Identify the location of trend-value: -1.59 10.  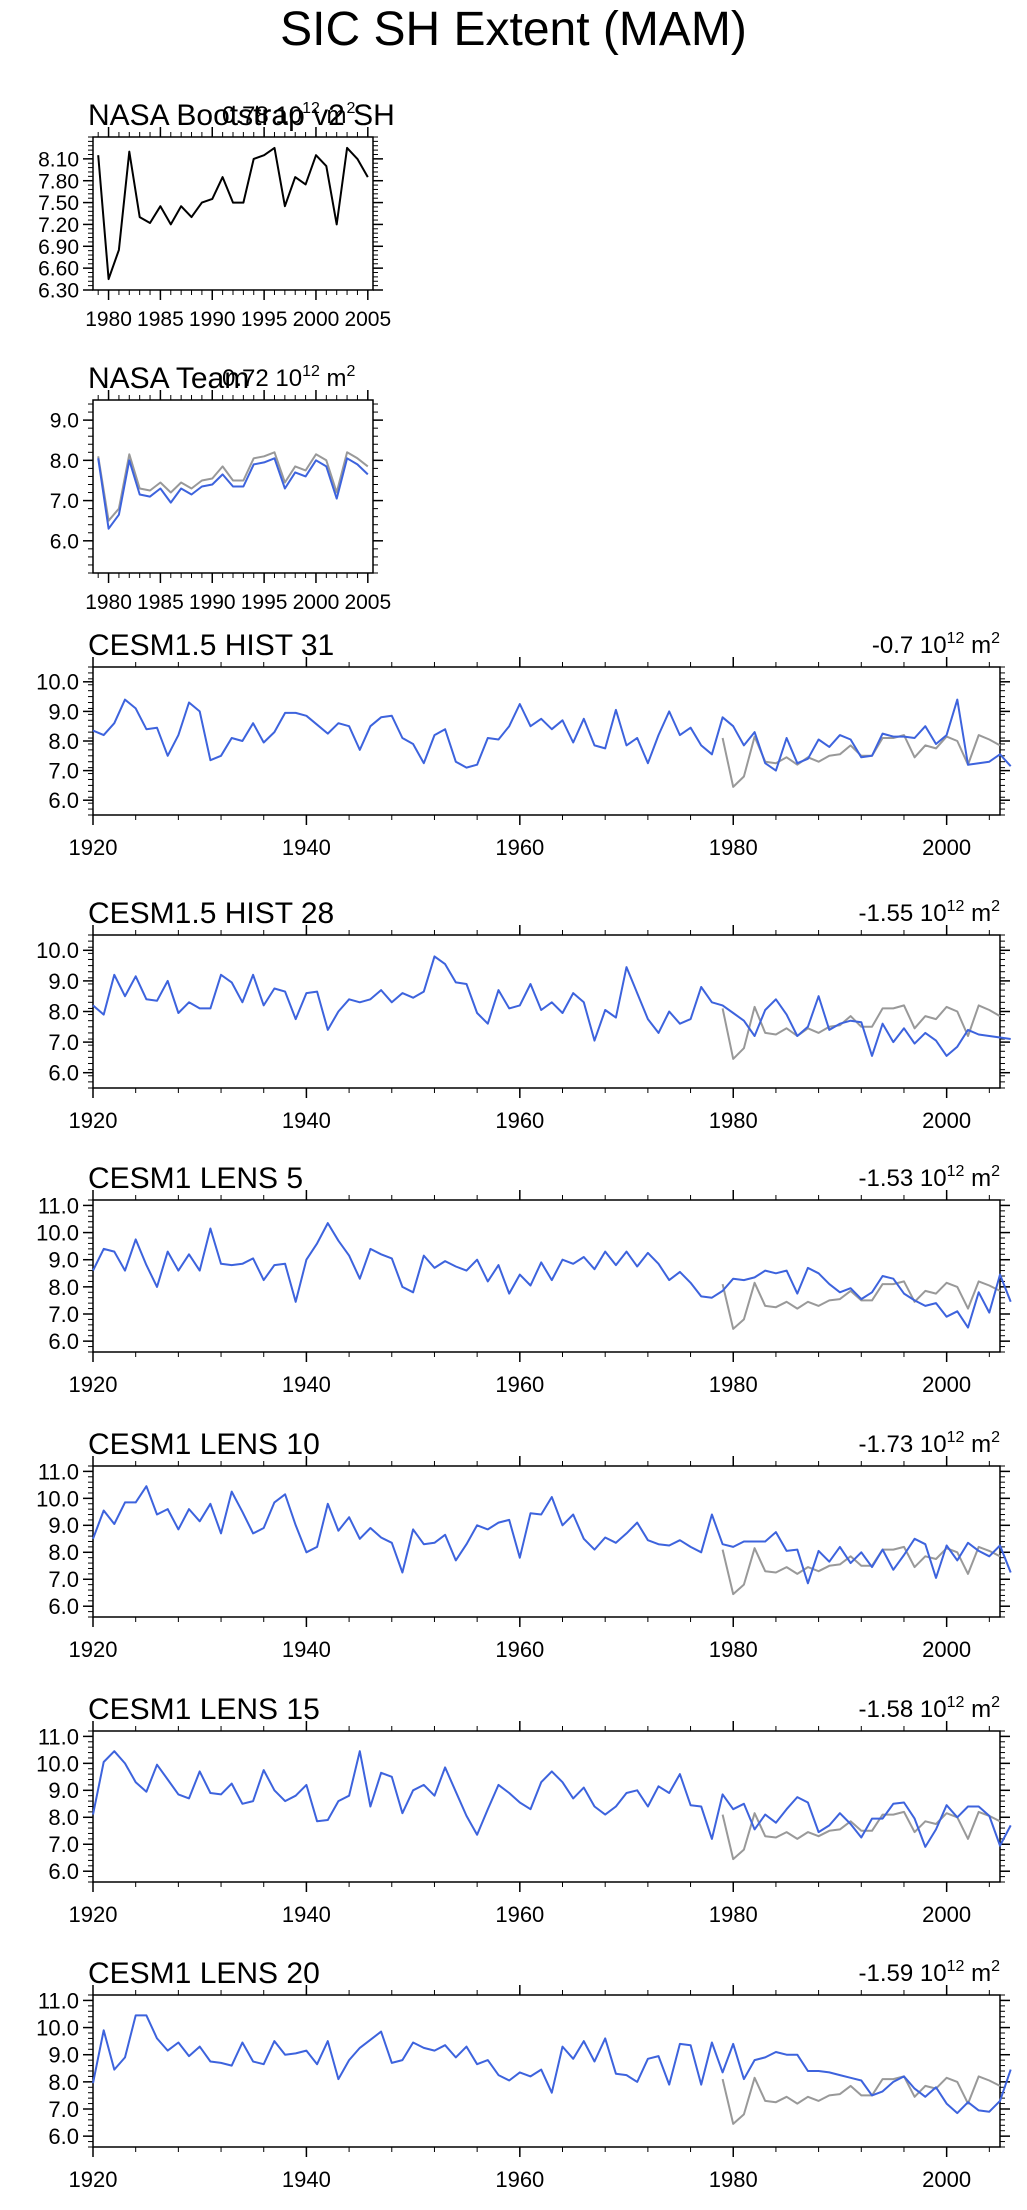
(903, 1973).